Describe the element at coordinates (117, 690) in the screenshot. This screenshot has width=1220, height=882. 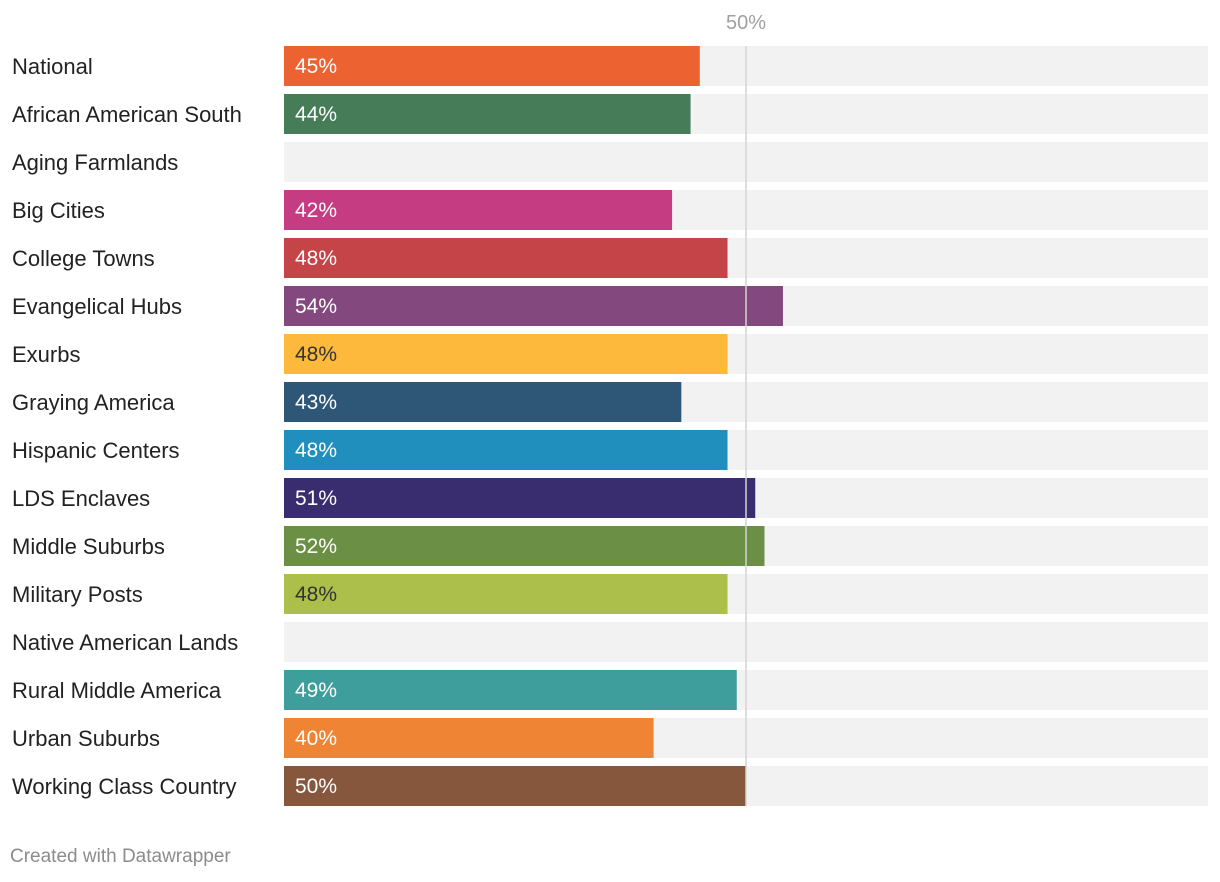
I see `category-label: Rural Middle America` at that location.